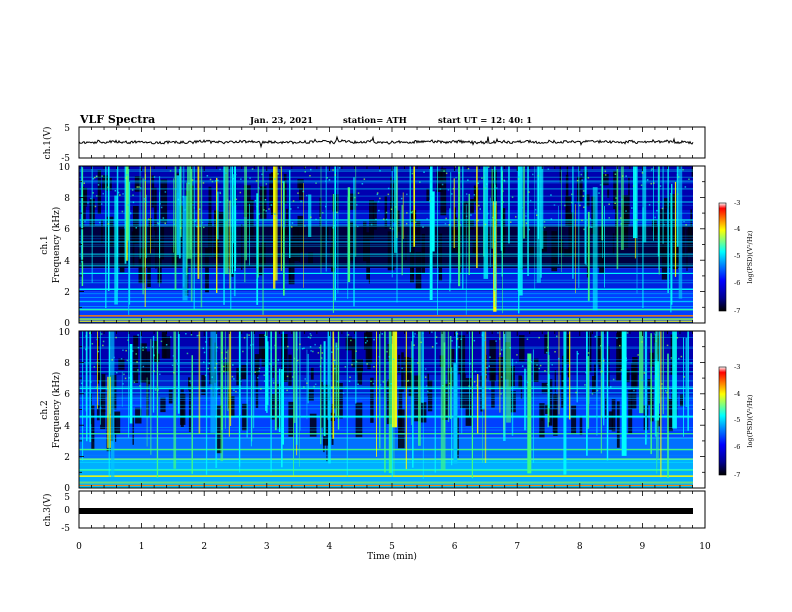 The height and width of the screenshot is (612, 792). I want to click on ch2-spec-ylabel-channel: ch.2, so click(45, 409).